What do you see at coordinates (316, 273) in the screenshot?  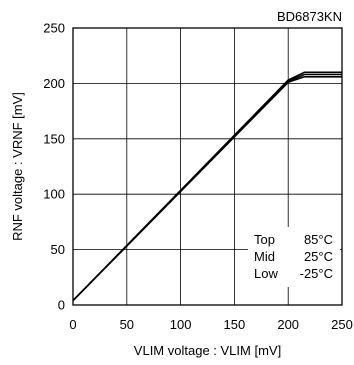 I see `legend-value-low: -25°C` at bounding box center [316, 273].